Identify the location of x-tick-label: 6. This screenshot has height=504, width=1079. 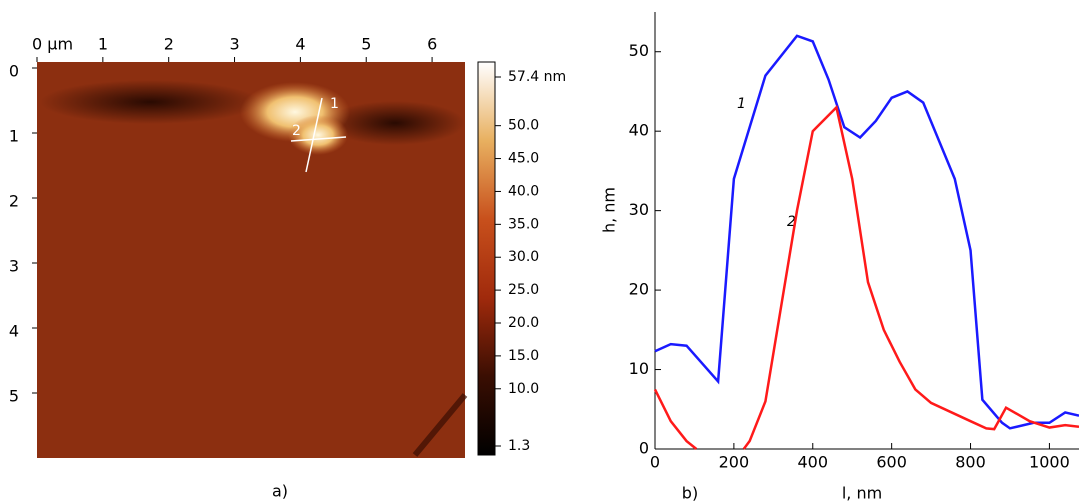
(432, 44).